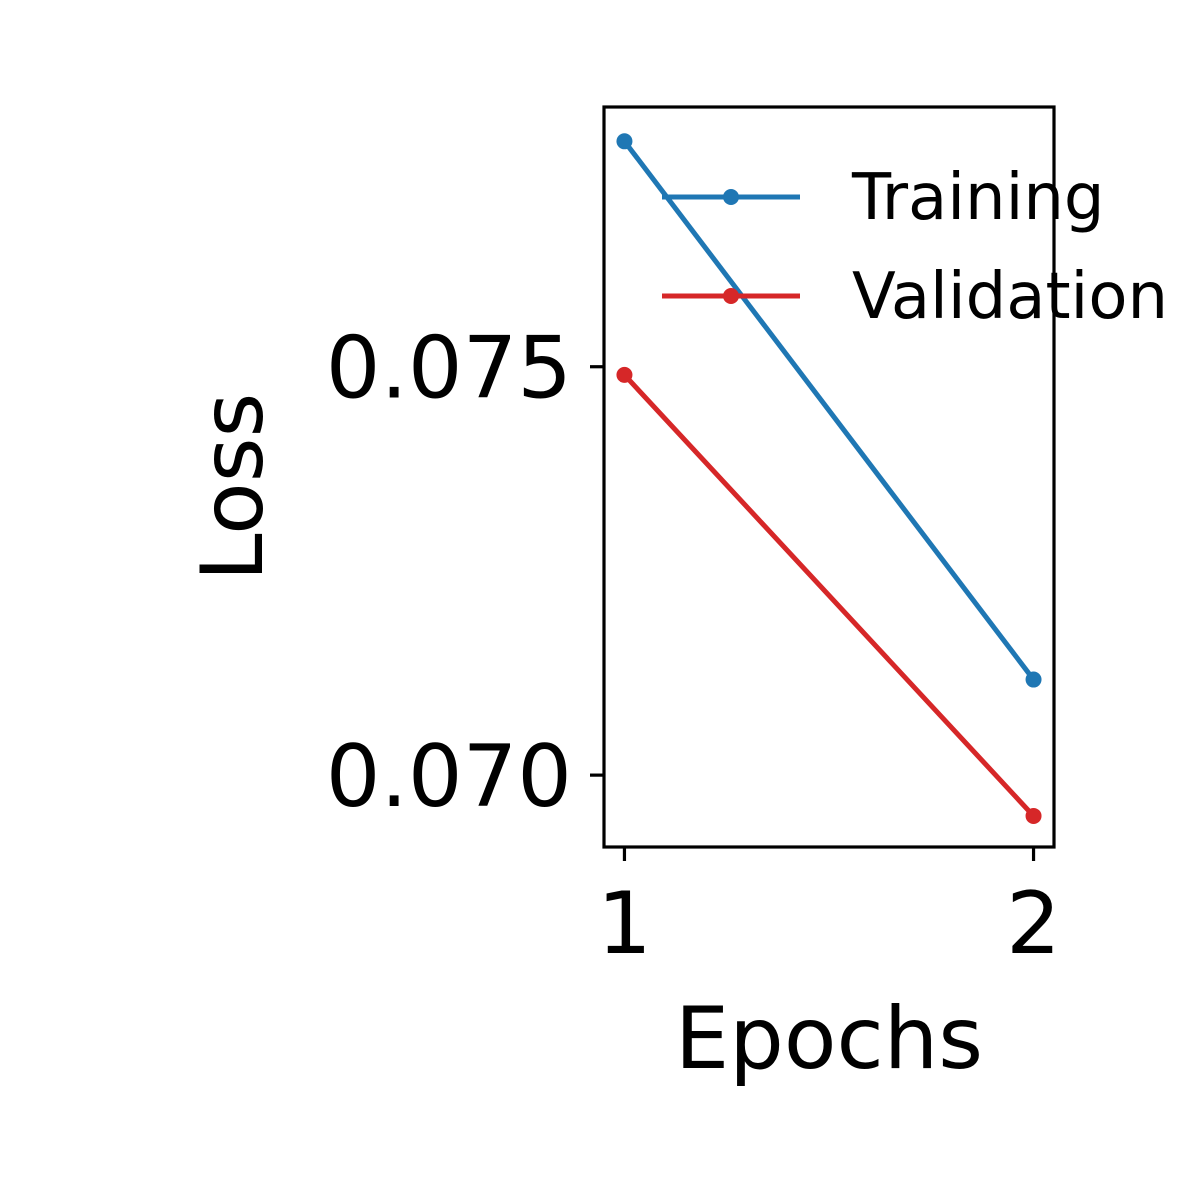 This screenshot has width=1200, height=1200. I want to click on legend-validation-marker, so click(731, 296).